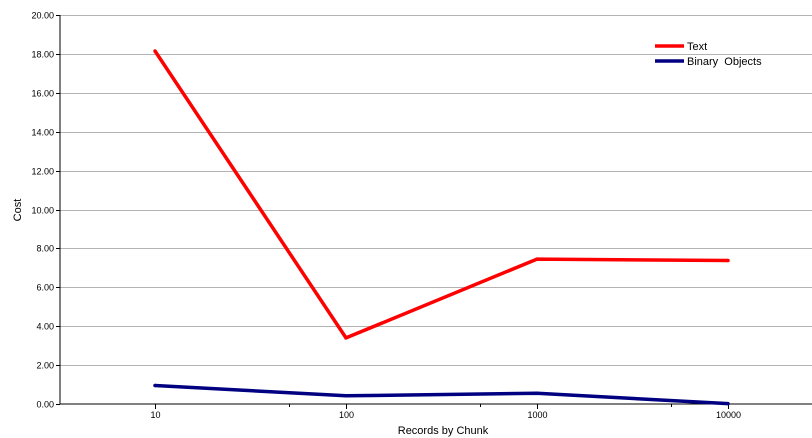  What do you see at coordinates (42, 211) in the screenshot?
I see `y-tick-label: 10.00` at bounding box center [42, 211].